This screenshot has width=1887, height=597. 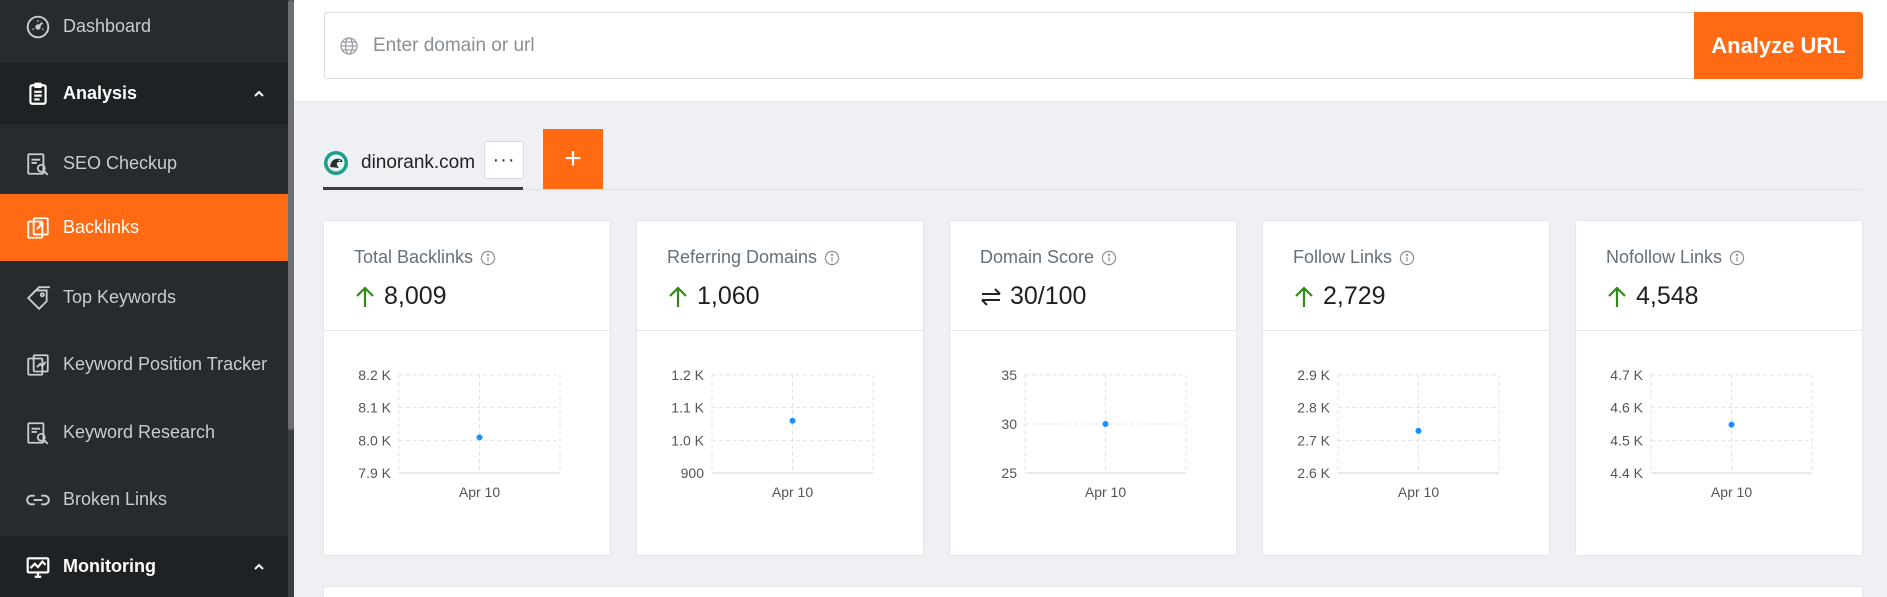 I want to click on sidebar-item-top-keywords: Top Keywords, so click(x=144, y=297).